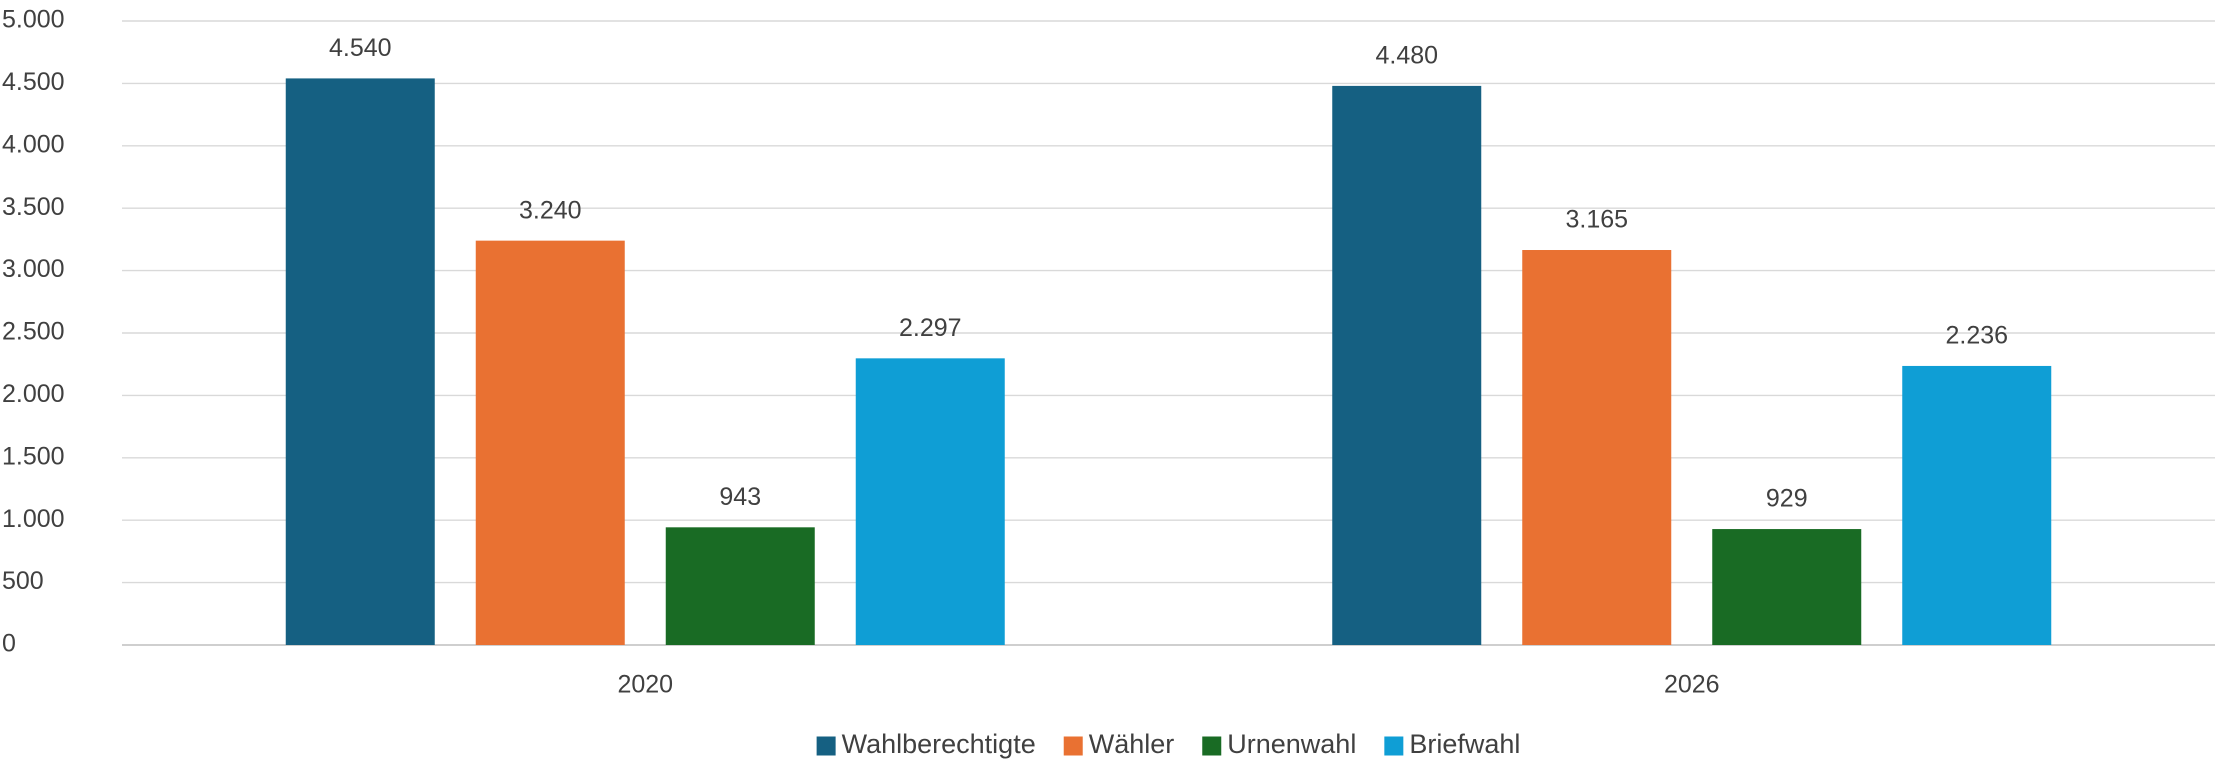  I want to click on y-tick-label: 0, so click(9, 644).